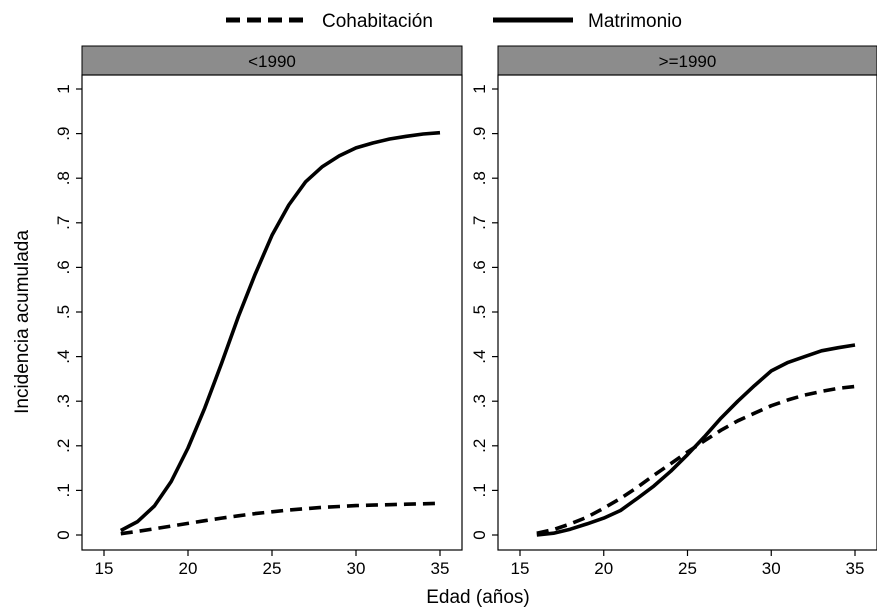  I want to click on x-axis-title: Edad (años), so click(478, 597).